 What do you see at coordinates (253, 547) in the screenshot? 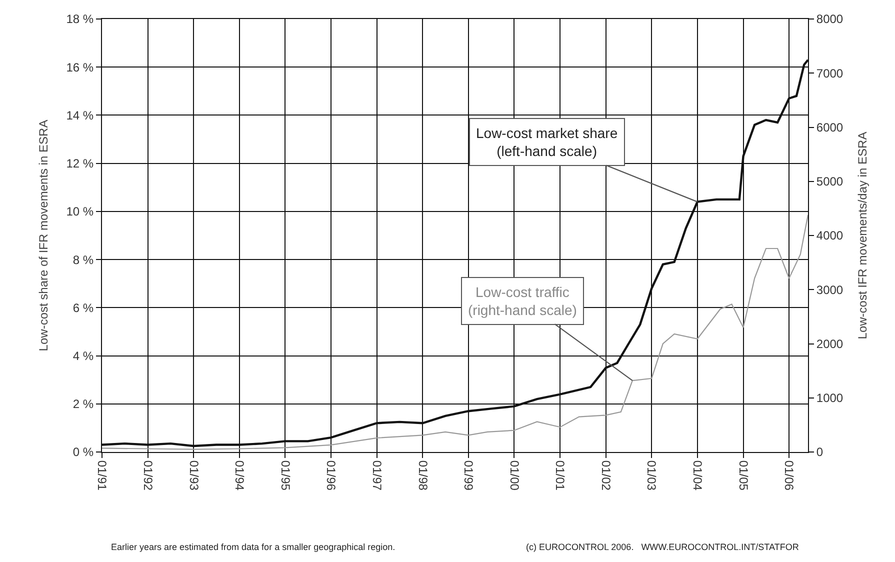
I see `text: Earlier years are estimated from data for a smaller geographical region.` at bounding box center [253, 547].